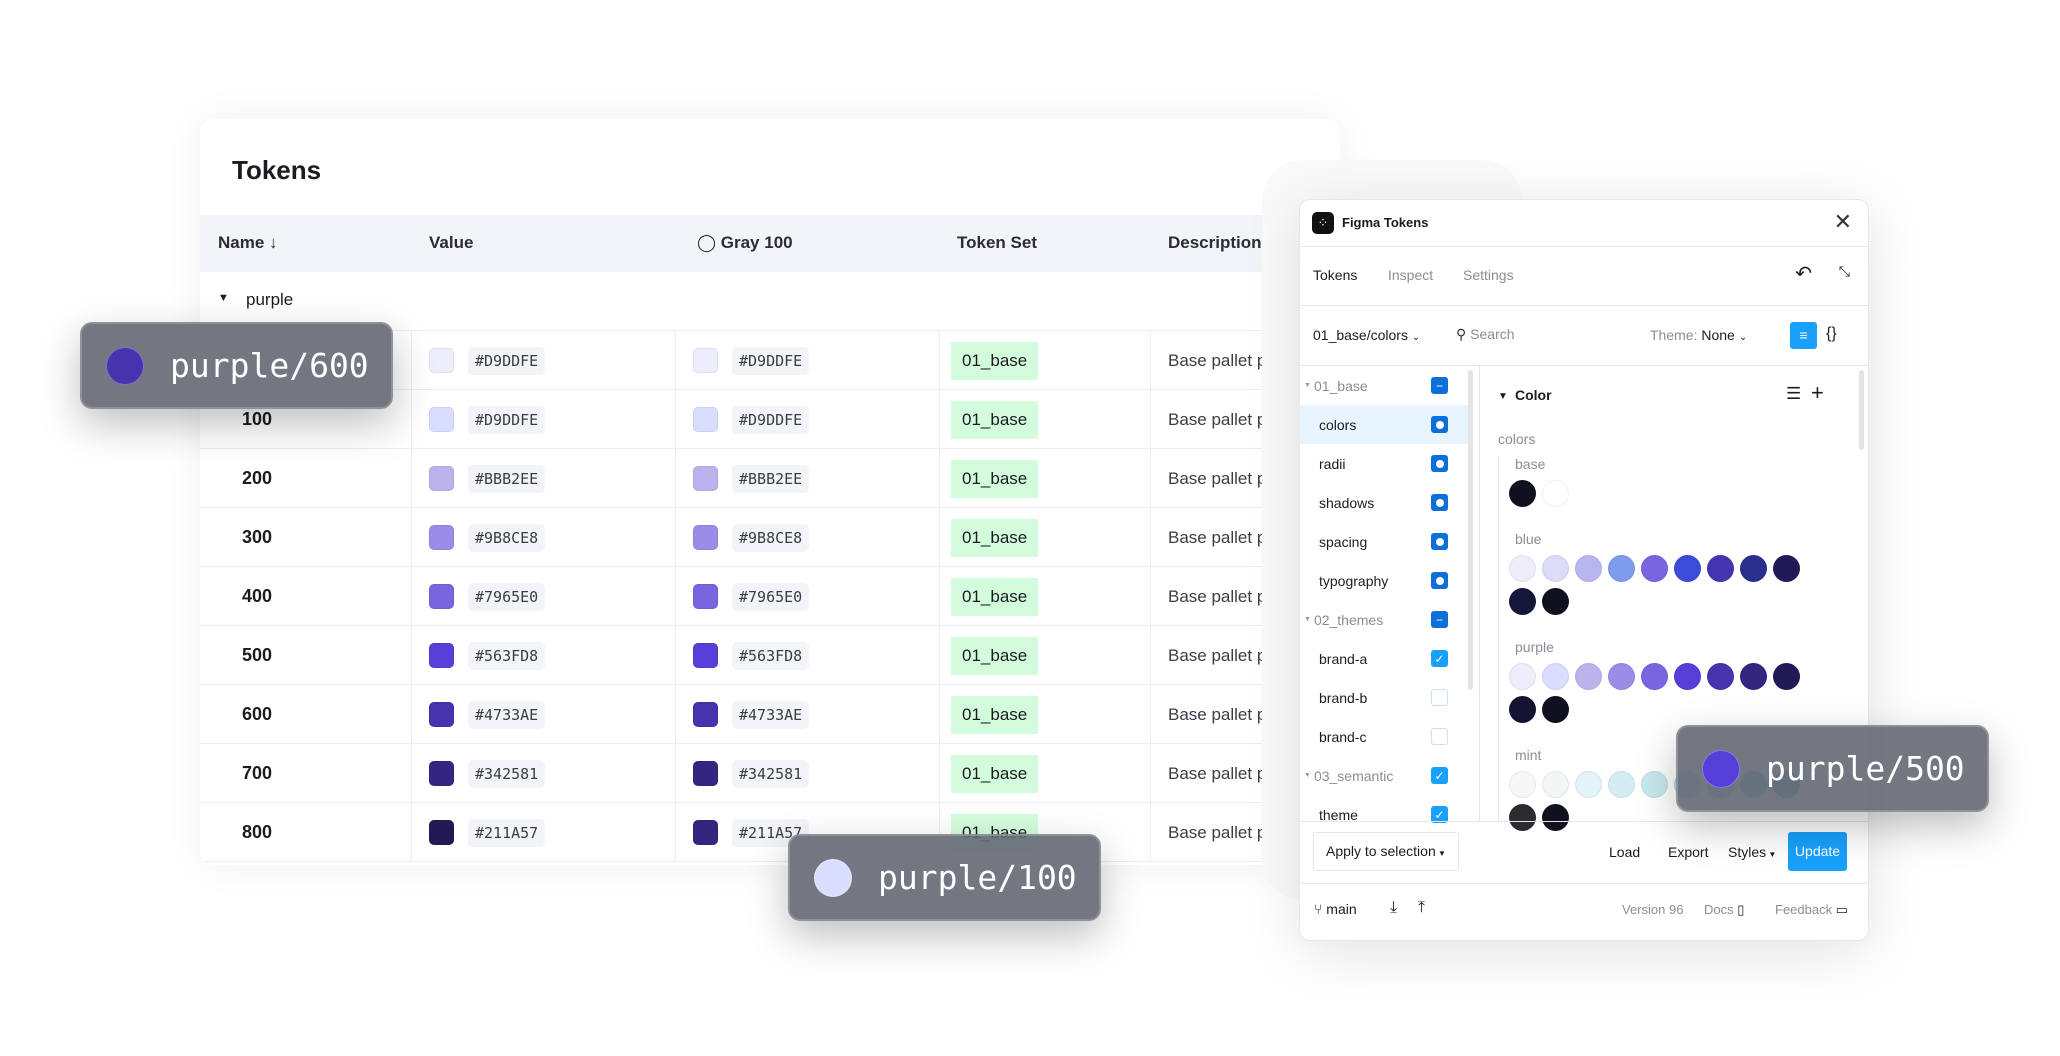 The width and height of the screenshot is (2060, 1056). I want to click on list-icon: ☰, so click(1794, 393).